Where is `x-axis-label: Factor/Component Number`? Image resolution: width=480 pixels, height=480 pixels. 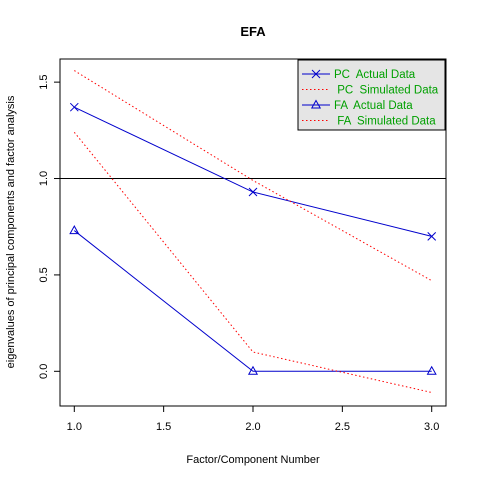
x-axis-label: Factor/Component Number is located at coordinates (253, 460).